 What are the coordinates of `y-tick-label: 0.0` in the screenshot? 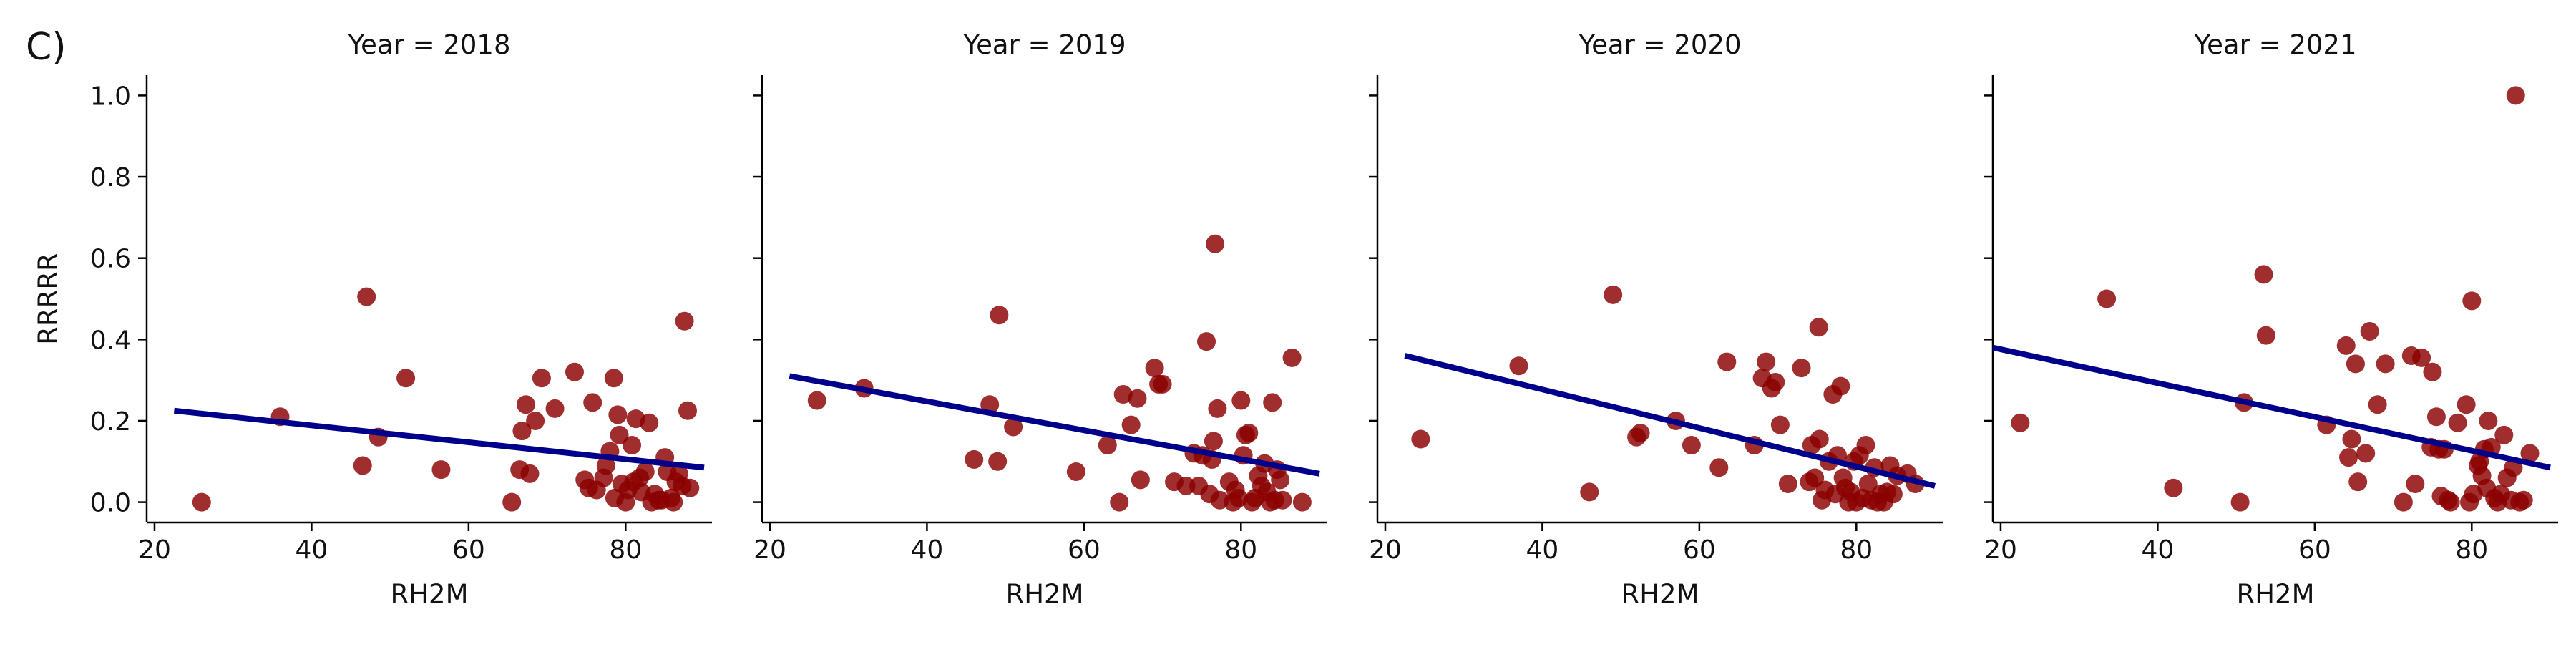 It's located at (110, 503).